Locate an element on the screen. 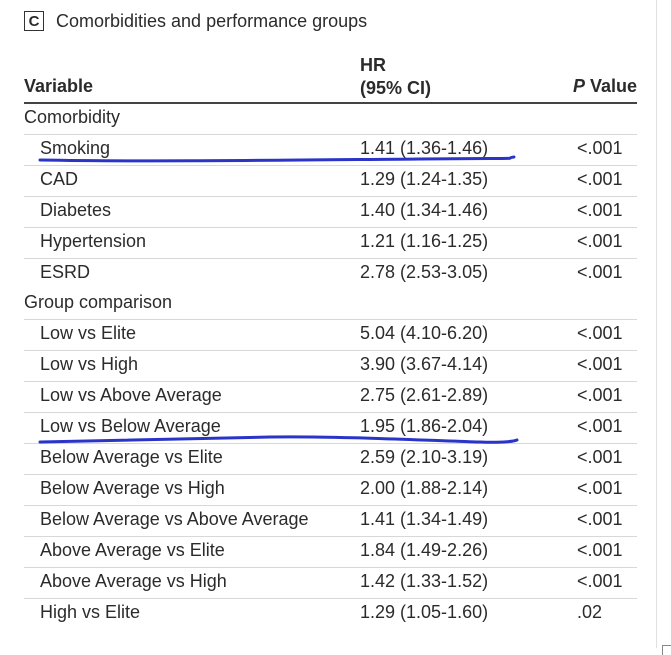 Image resolution: width=671 pixels, height=655 pixels. row-variable: Above Average vs Elite is located at coordinates (132, 550).